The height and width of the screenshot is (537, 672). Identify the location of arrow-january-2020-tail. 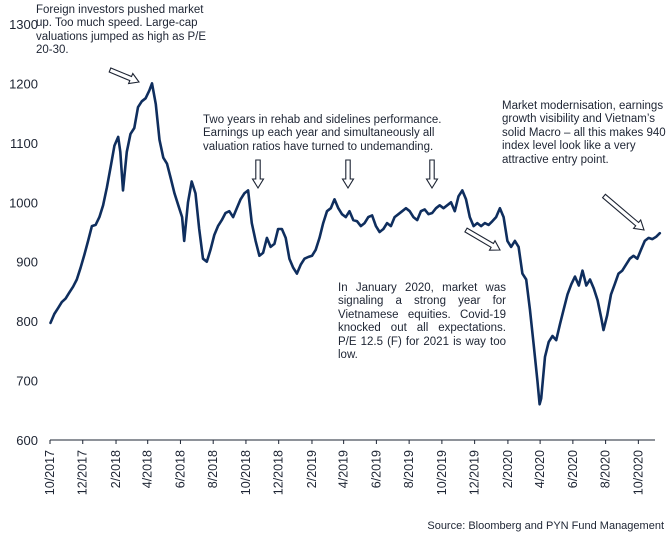
(482, 239).